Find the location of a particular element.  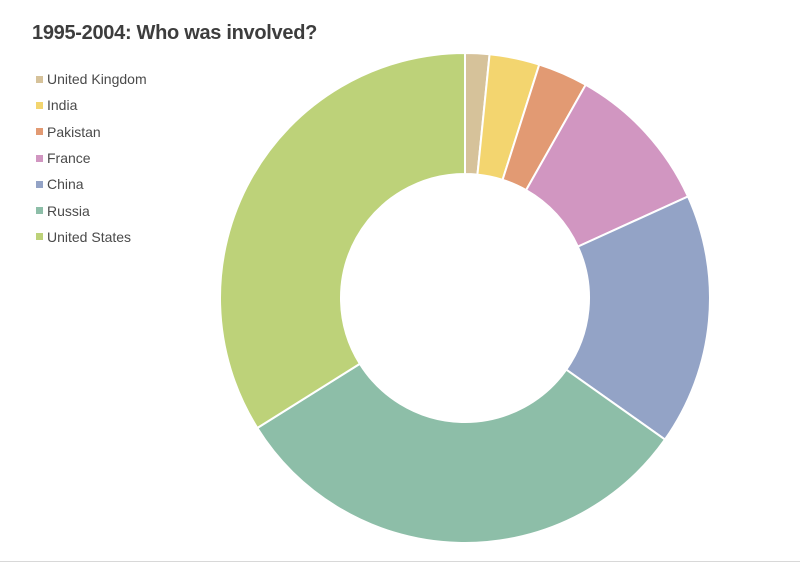

legend-item-china: China is located at coordinates (91, 184).